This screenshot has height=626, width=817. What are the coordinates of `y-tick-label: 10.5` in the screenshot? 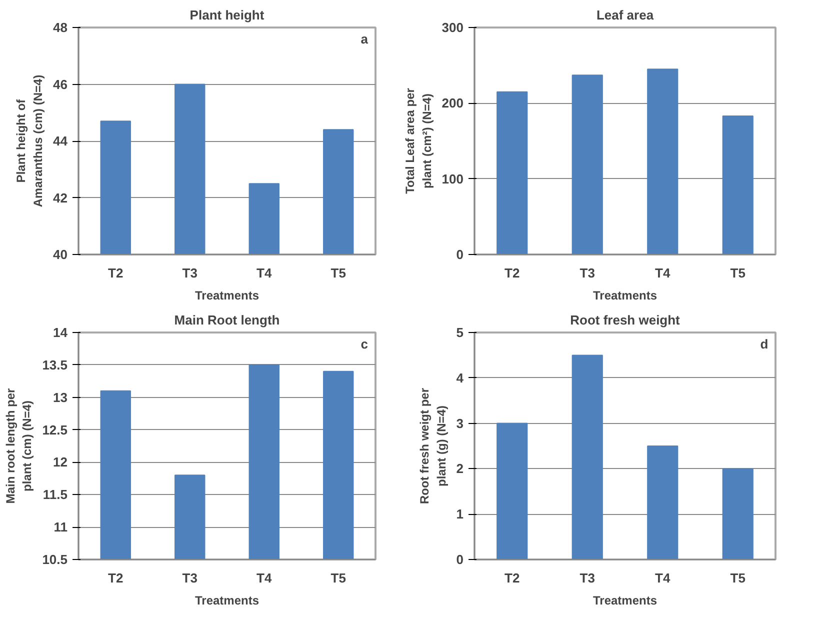 It's located at (55, 559).